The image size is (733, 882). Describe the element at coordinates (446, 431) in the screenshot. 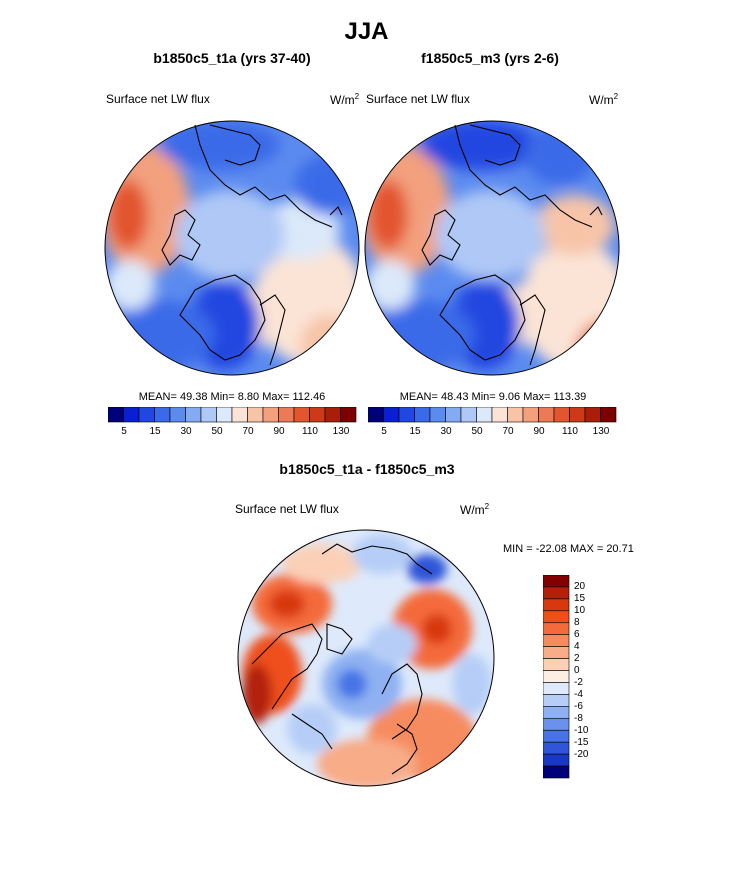

I see `panel-2-tick-label: 30` at that location.